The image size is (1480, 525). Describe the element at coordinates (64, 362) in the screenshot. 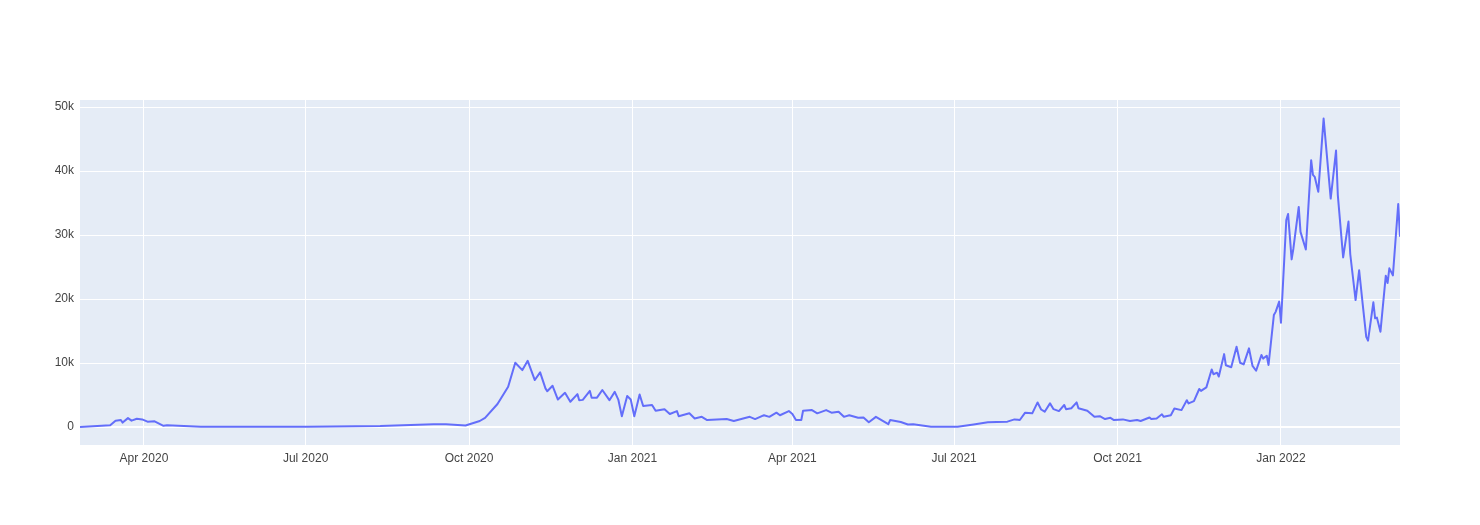

I see `y-tick-label: 10k` at that location.